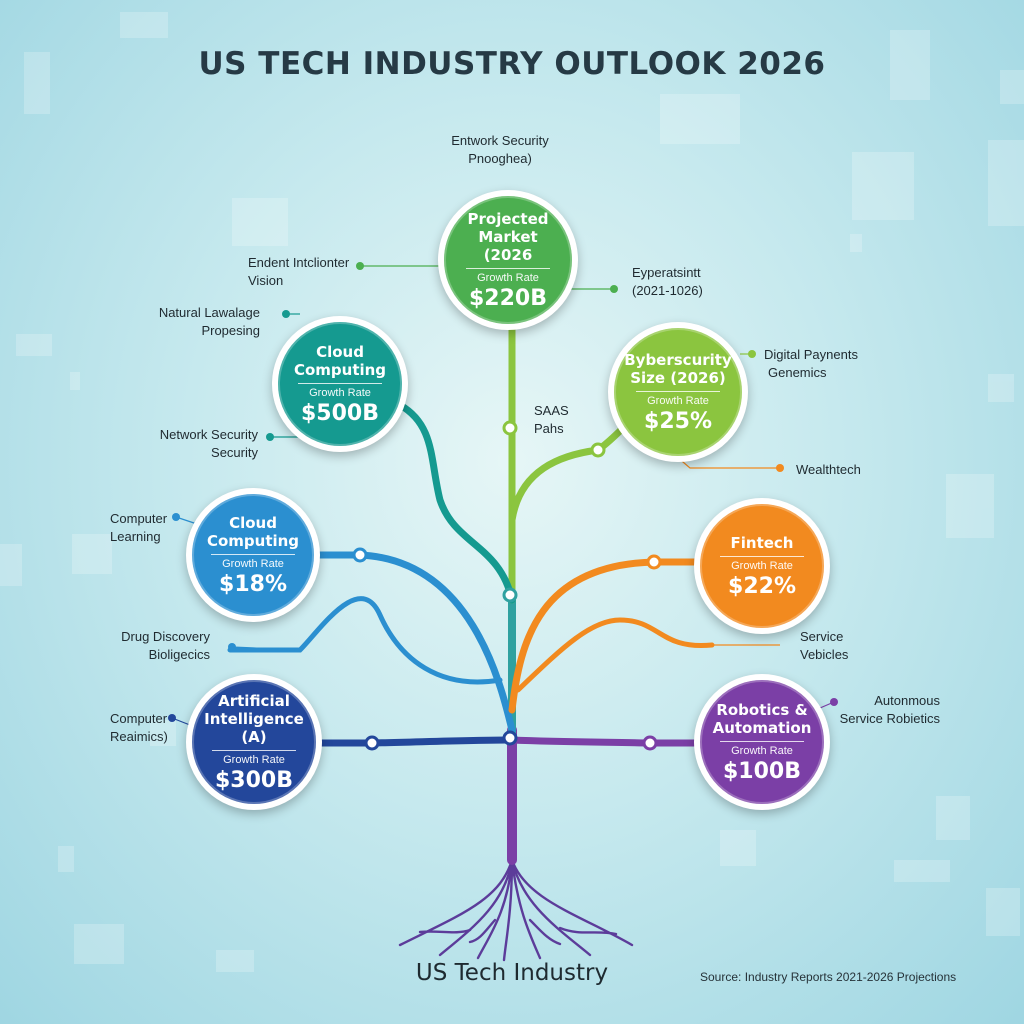 The height and width of the screenshot is (1024, 1024). I want to click on branch-joints, so click(507, 585).